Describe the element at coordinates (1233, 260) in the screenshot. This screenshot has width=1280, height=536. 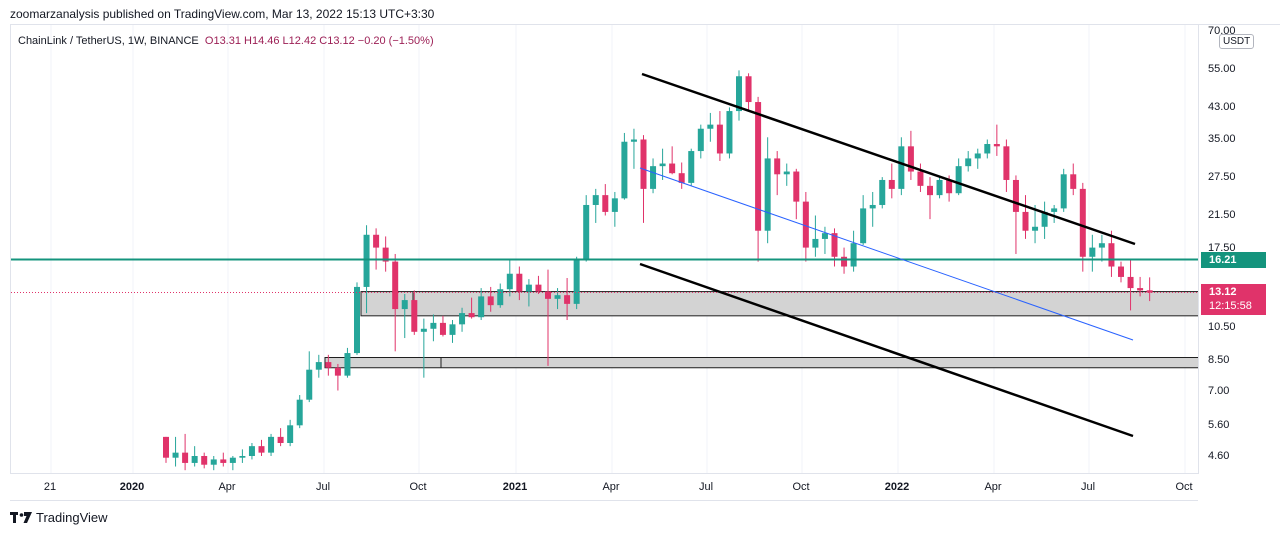
I see `level-price-tag: 16.21` at that location.